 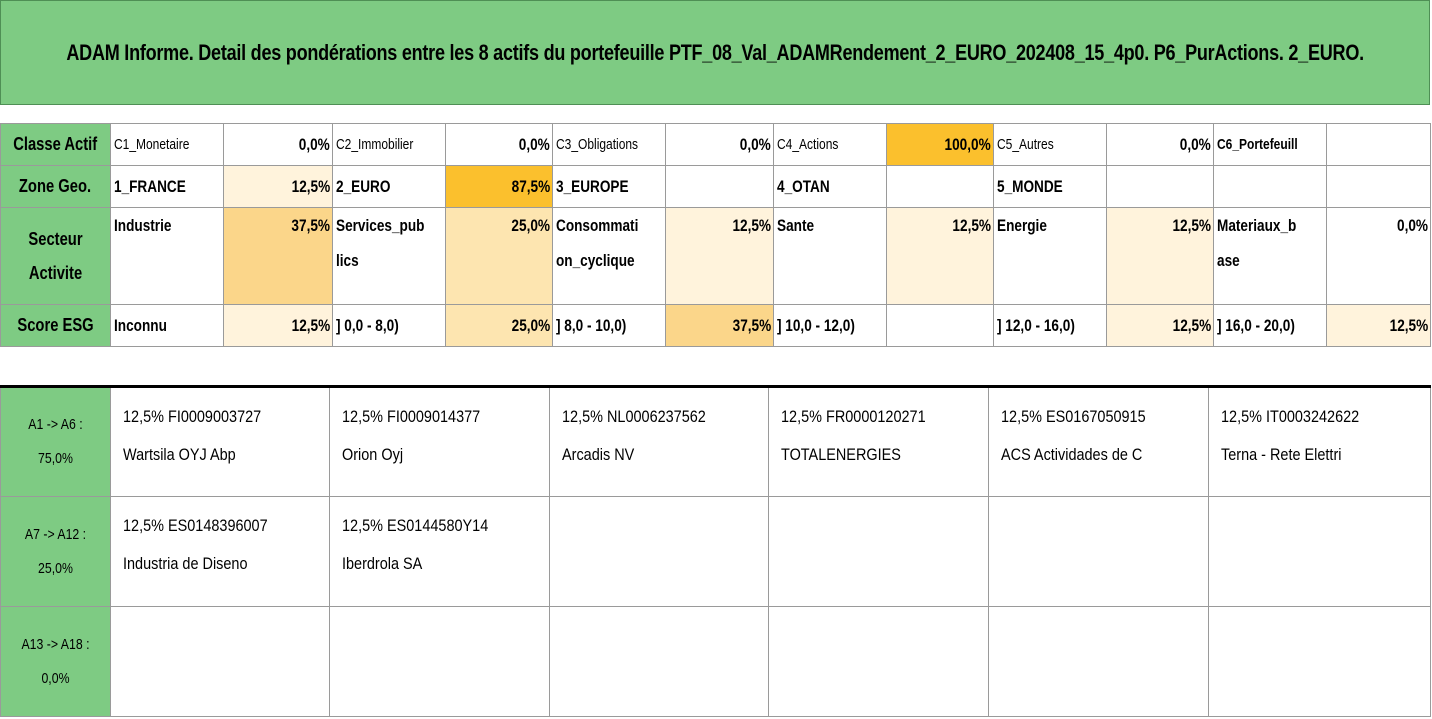 What do you see at coordinates (55, 441) in the screenshot?
I see `asset-group-header: A1 -> A6 : 75,0%` at bounding box center [55, 441].